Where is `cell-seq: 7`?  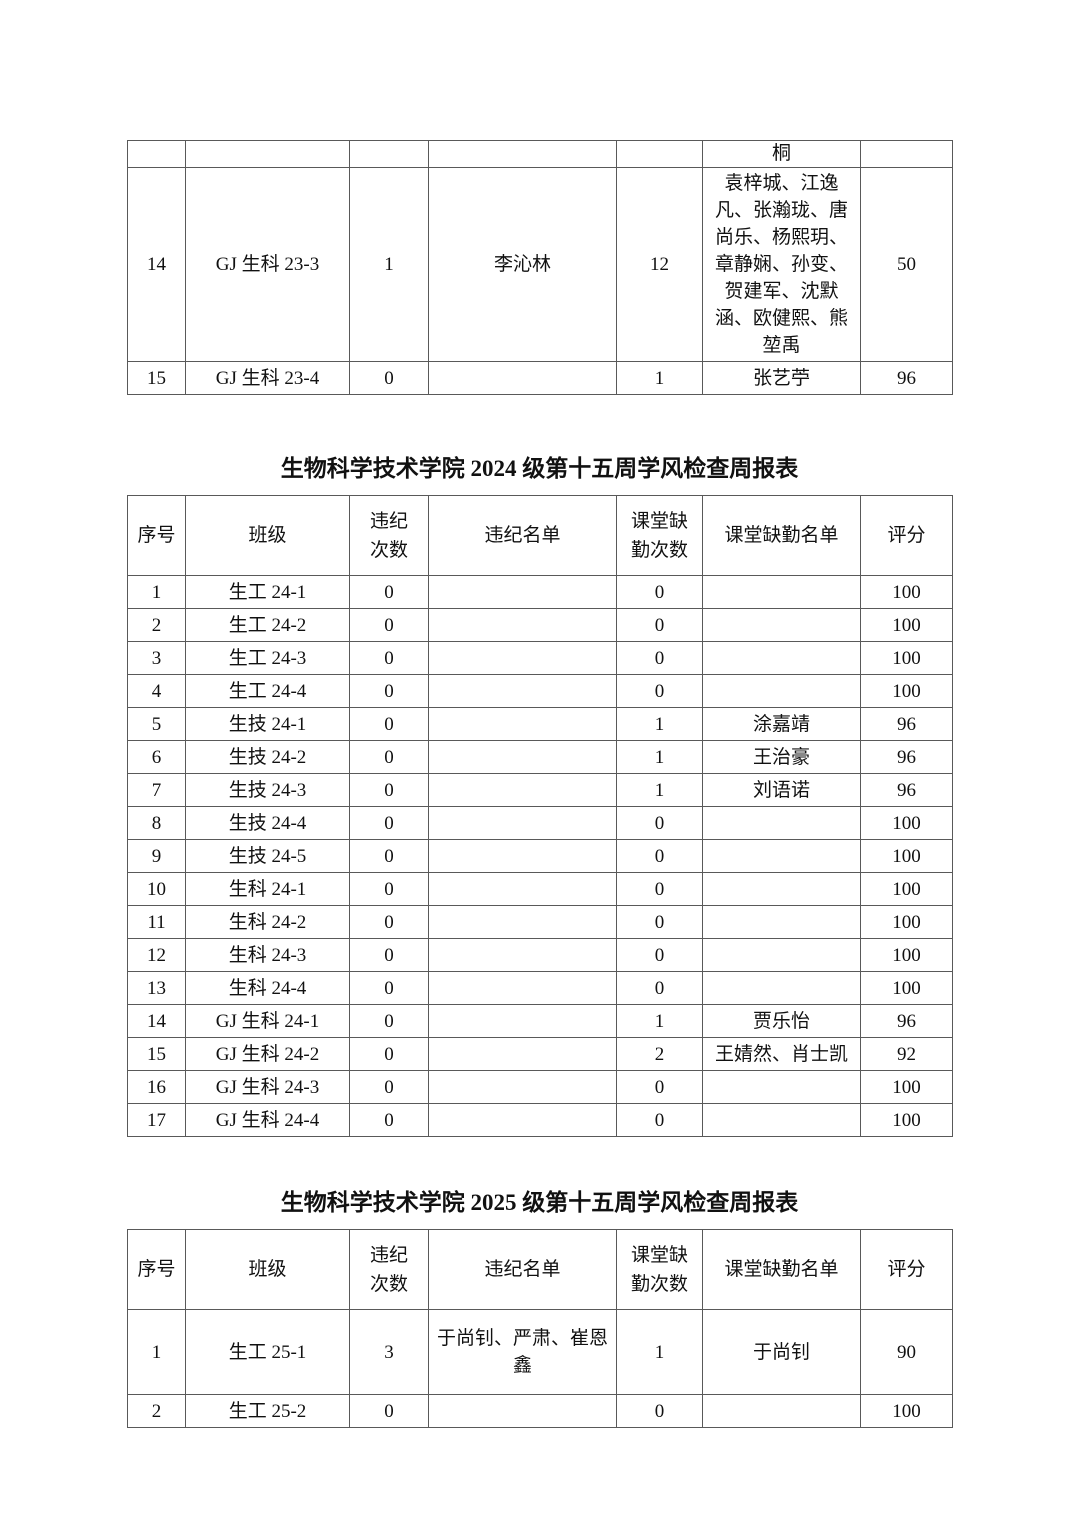 cell-seq: 7 is located at coordinates (156, 790).